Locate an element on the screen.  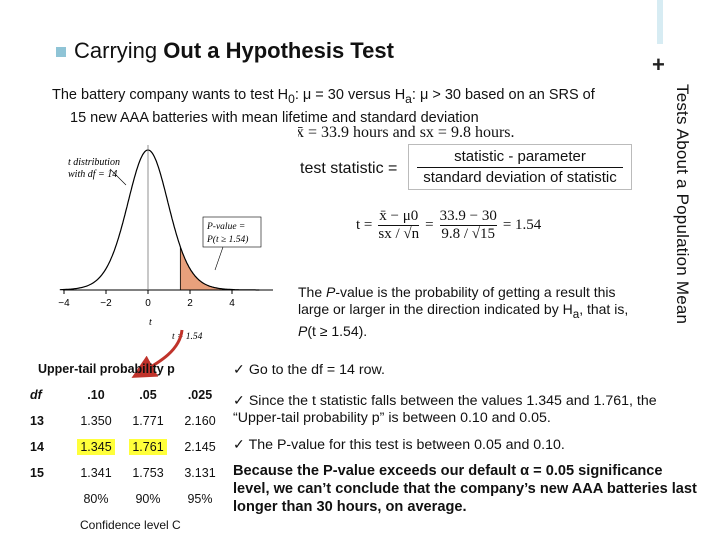
note-a: The is located at coordinates (312, 292).